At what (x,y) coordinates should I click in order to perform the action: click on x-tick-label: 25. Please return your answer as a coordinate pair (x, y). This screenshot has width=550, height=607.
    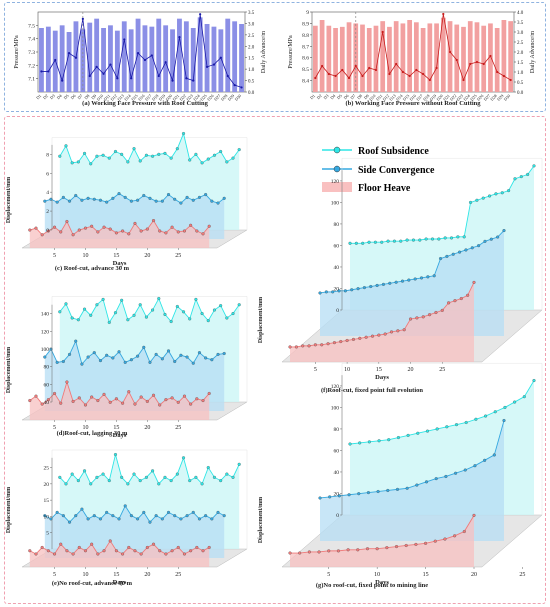
    Looking at the image, I should click on (178, 256).